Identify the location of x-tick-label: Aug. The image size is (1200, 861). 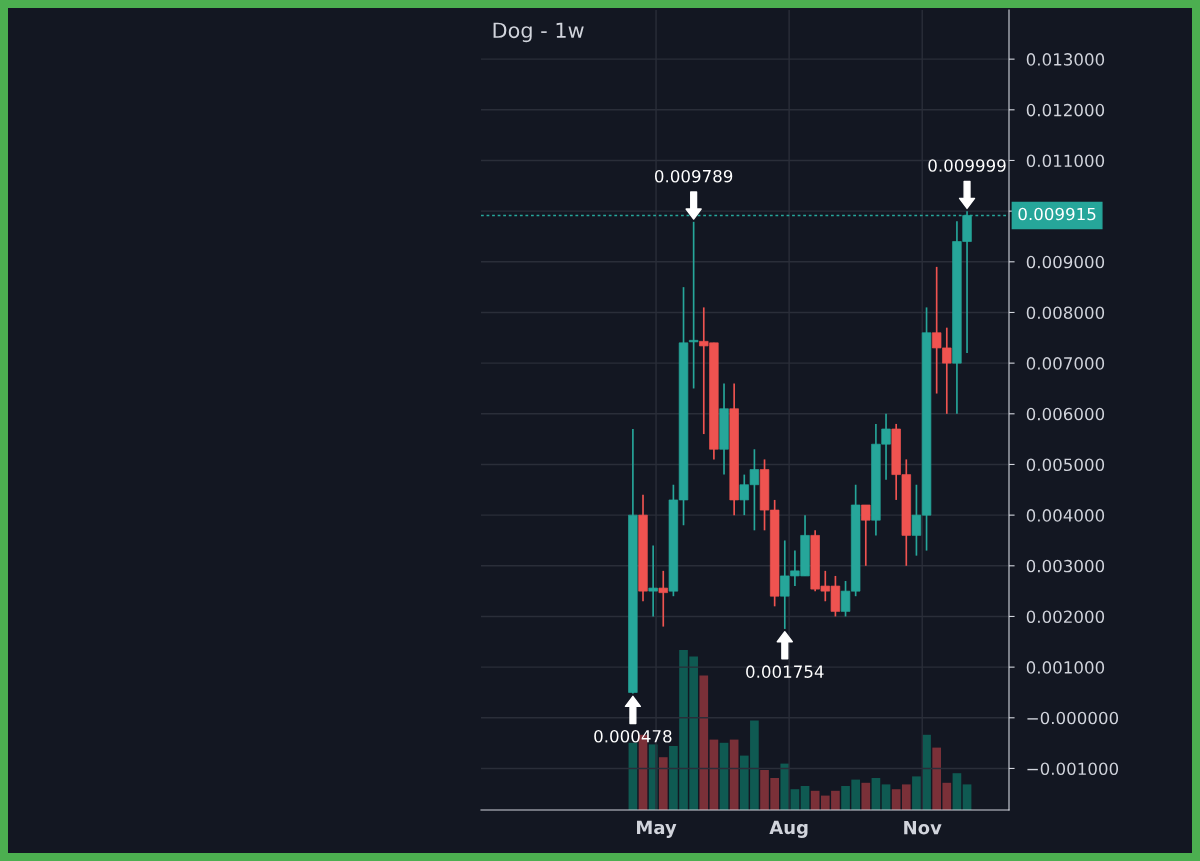
(788, 829).